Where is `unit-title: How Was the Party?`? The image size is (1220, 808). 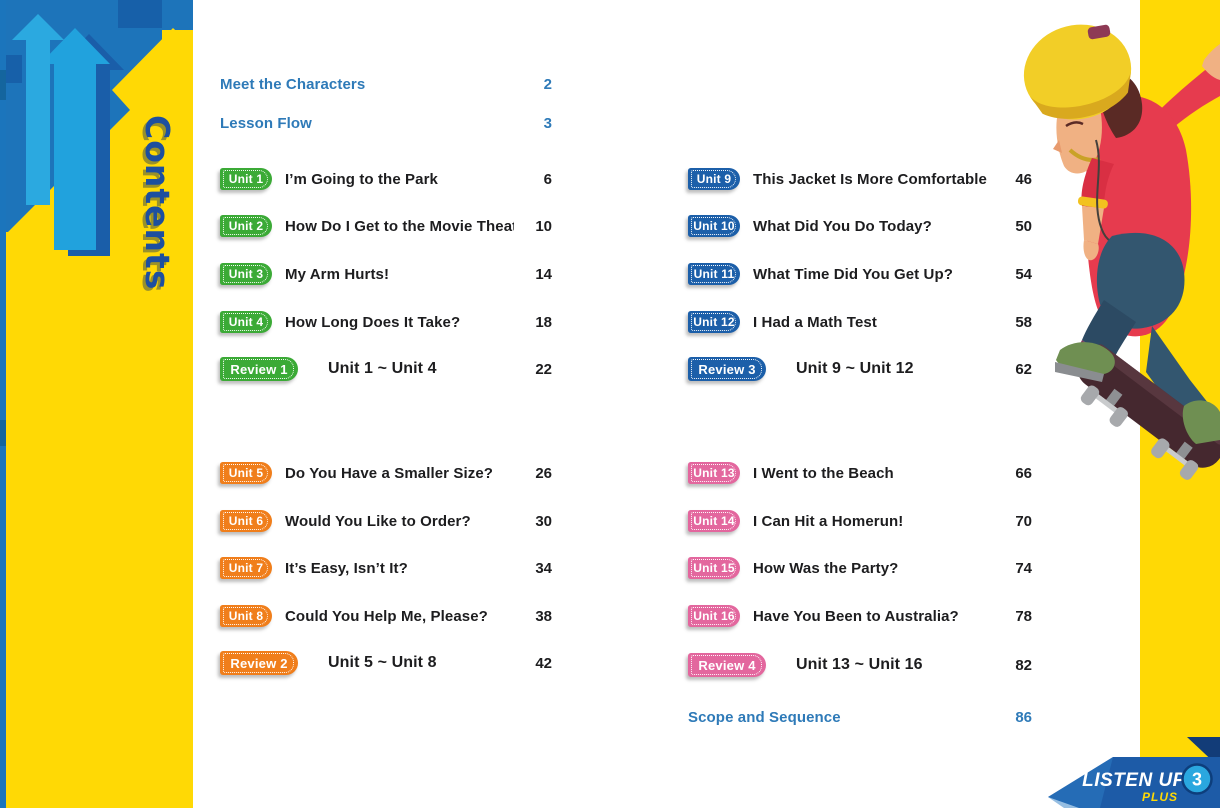
unit-title: How Was the Party? is located at coordinates (826, 568).